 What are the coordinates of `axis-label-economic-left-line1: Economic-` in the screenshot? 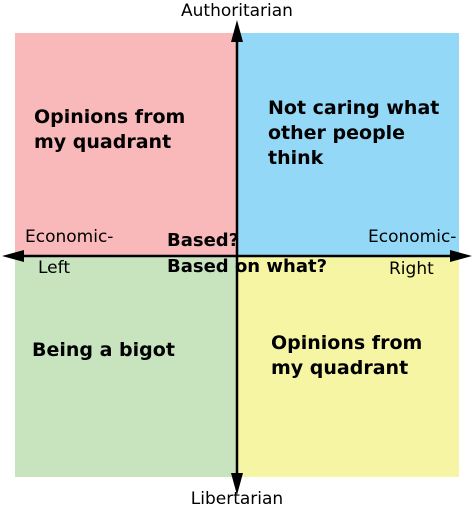 It's located at (69, 237).